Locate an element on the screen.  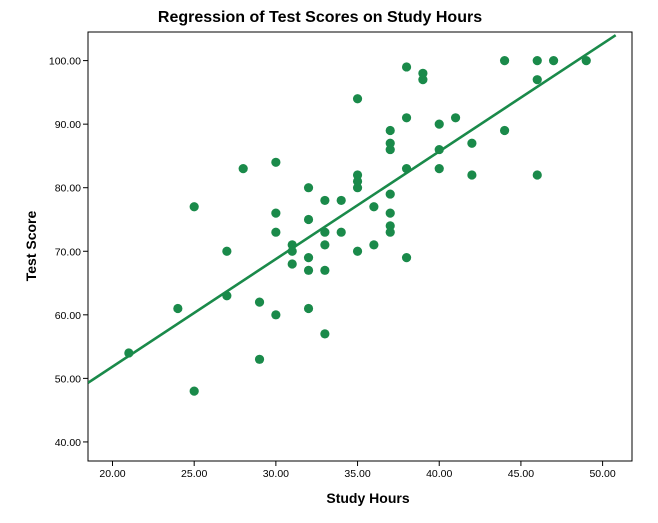
x-axis-title: Study Hours is located at coordinates (367, 498).